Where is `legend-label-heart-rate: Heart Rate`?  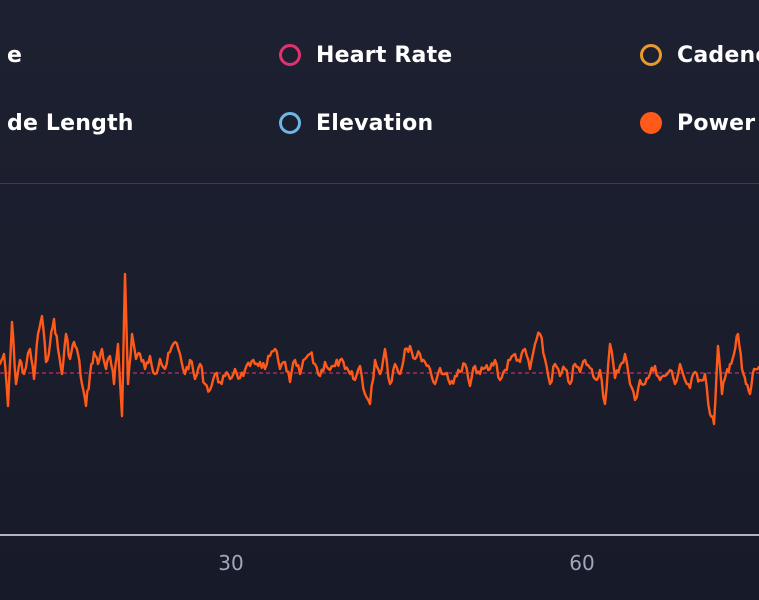
legend-label-heart-rate: Heart Rate is located at coordinates (384, 55).